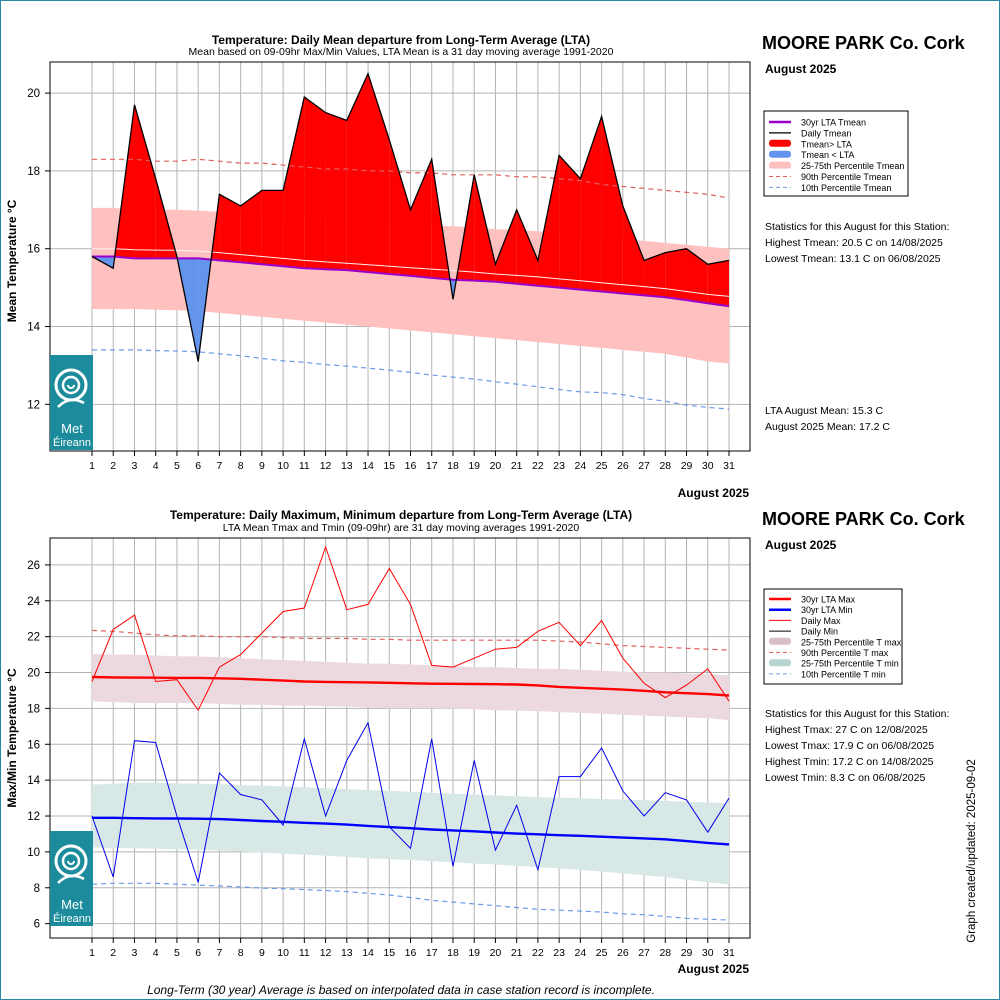  What do you see at coordinates (972, 851) in the screenshot?
I see `graph-updated-label: Graph created/updated: 2025-09-02` at bounding box center [972, 851].